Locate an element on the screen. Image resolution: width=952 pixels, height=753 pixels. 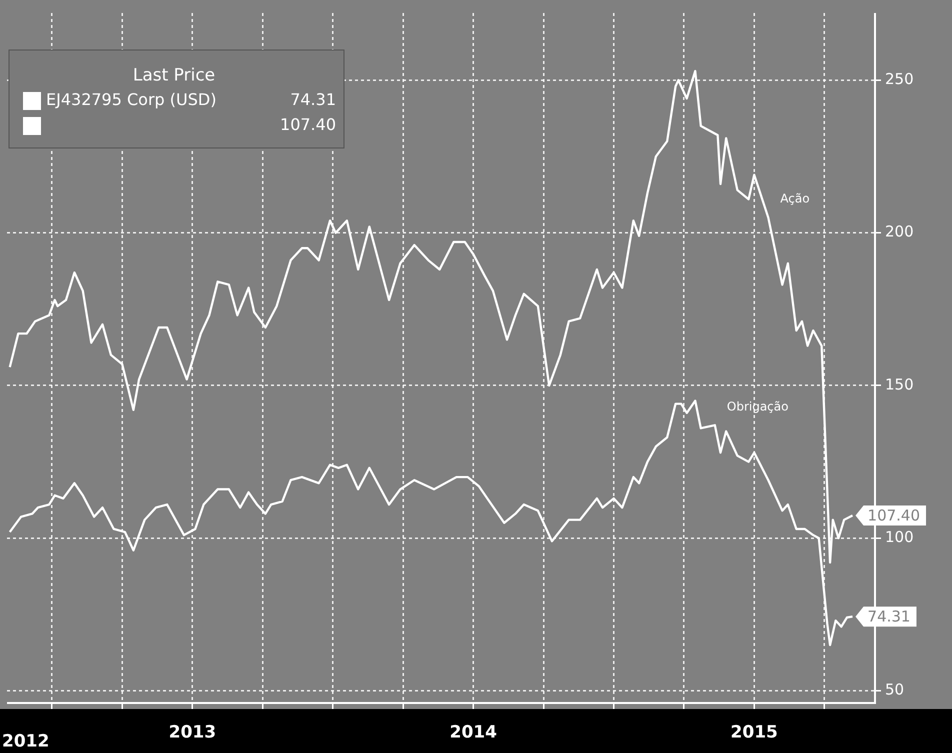
legend-label: EJ432795 Corp (USD) is located at coordinates (131, 100).